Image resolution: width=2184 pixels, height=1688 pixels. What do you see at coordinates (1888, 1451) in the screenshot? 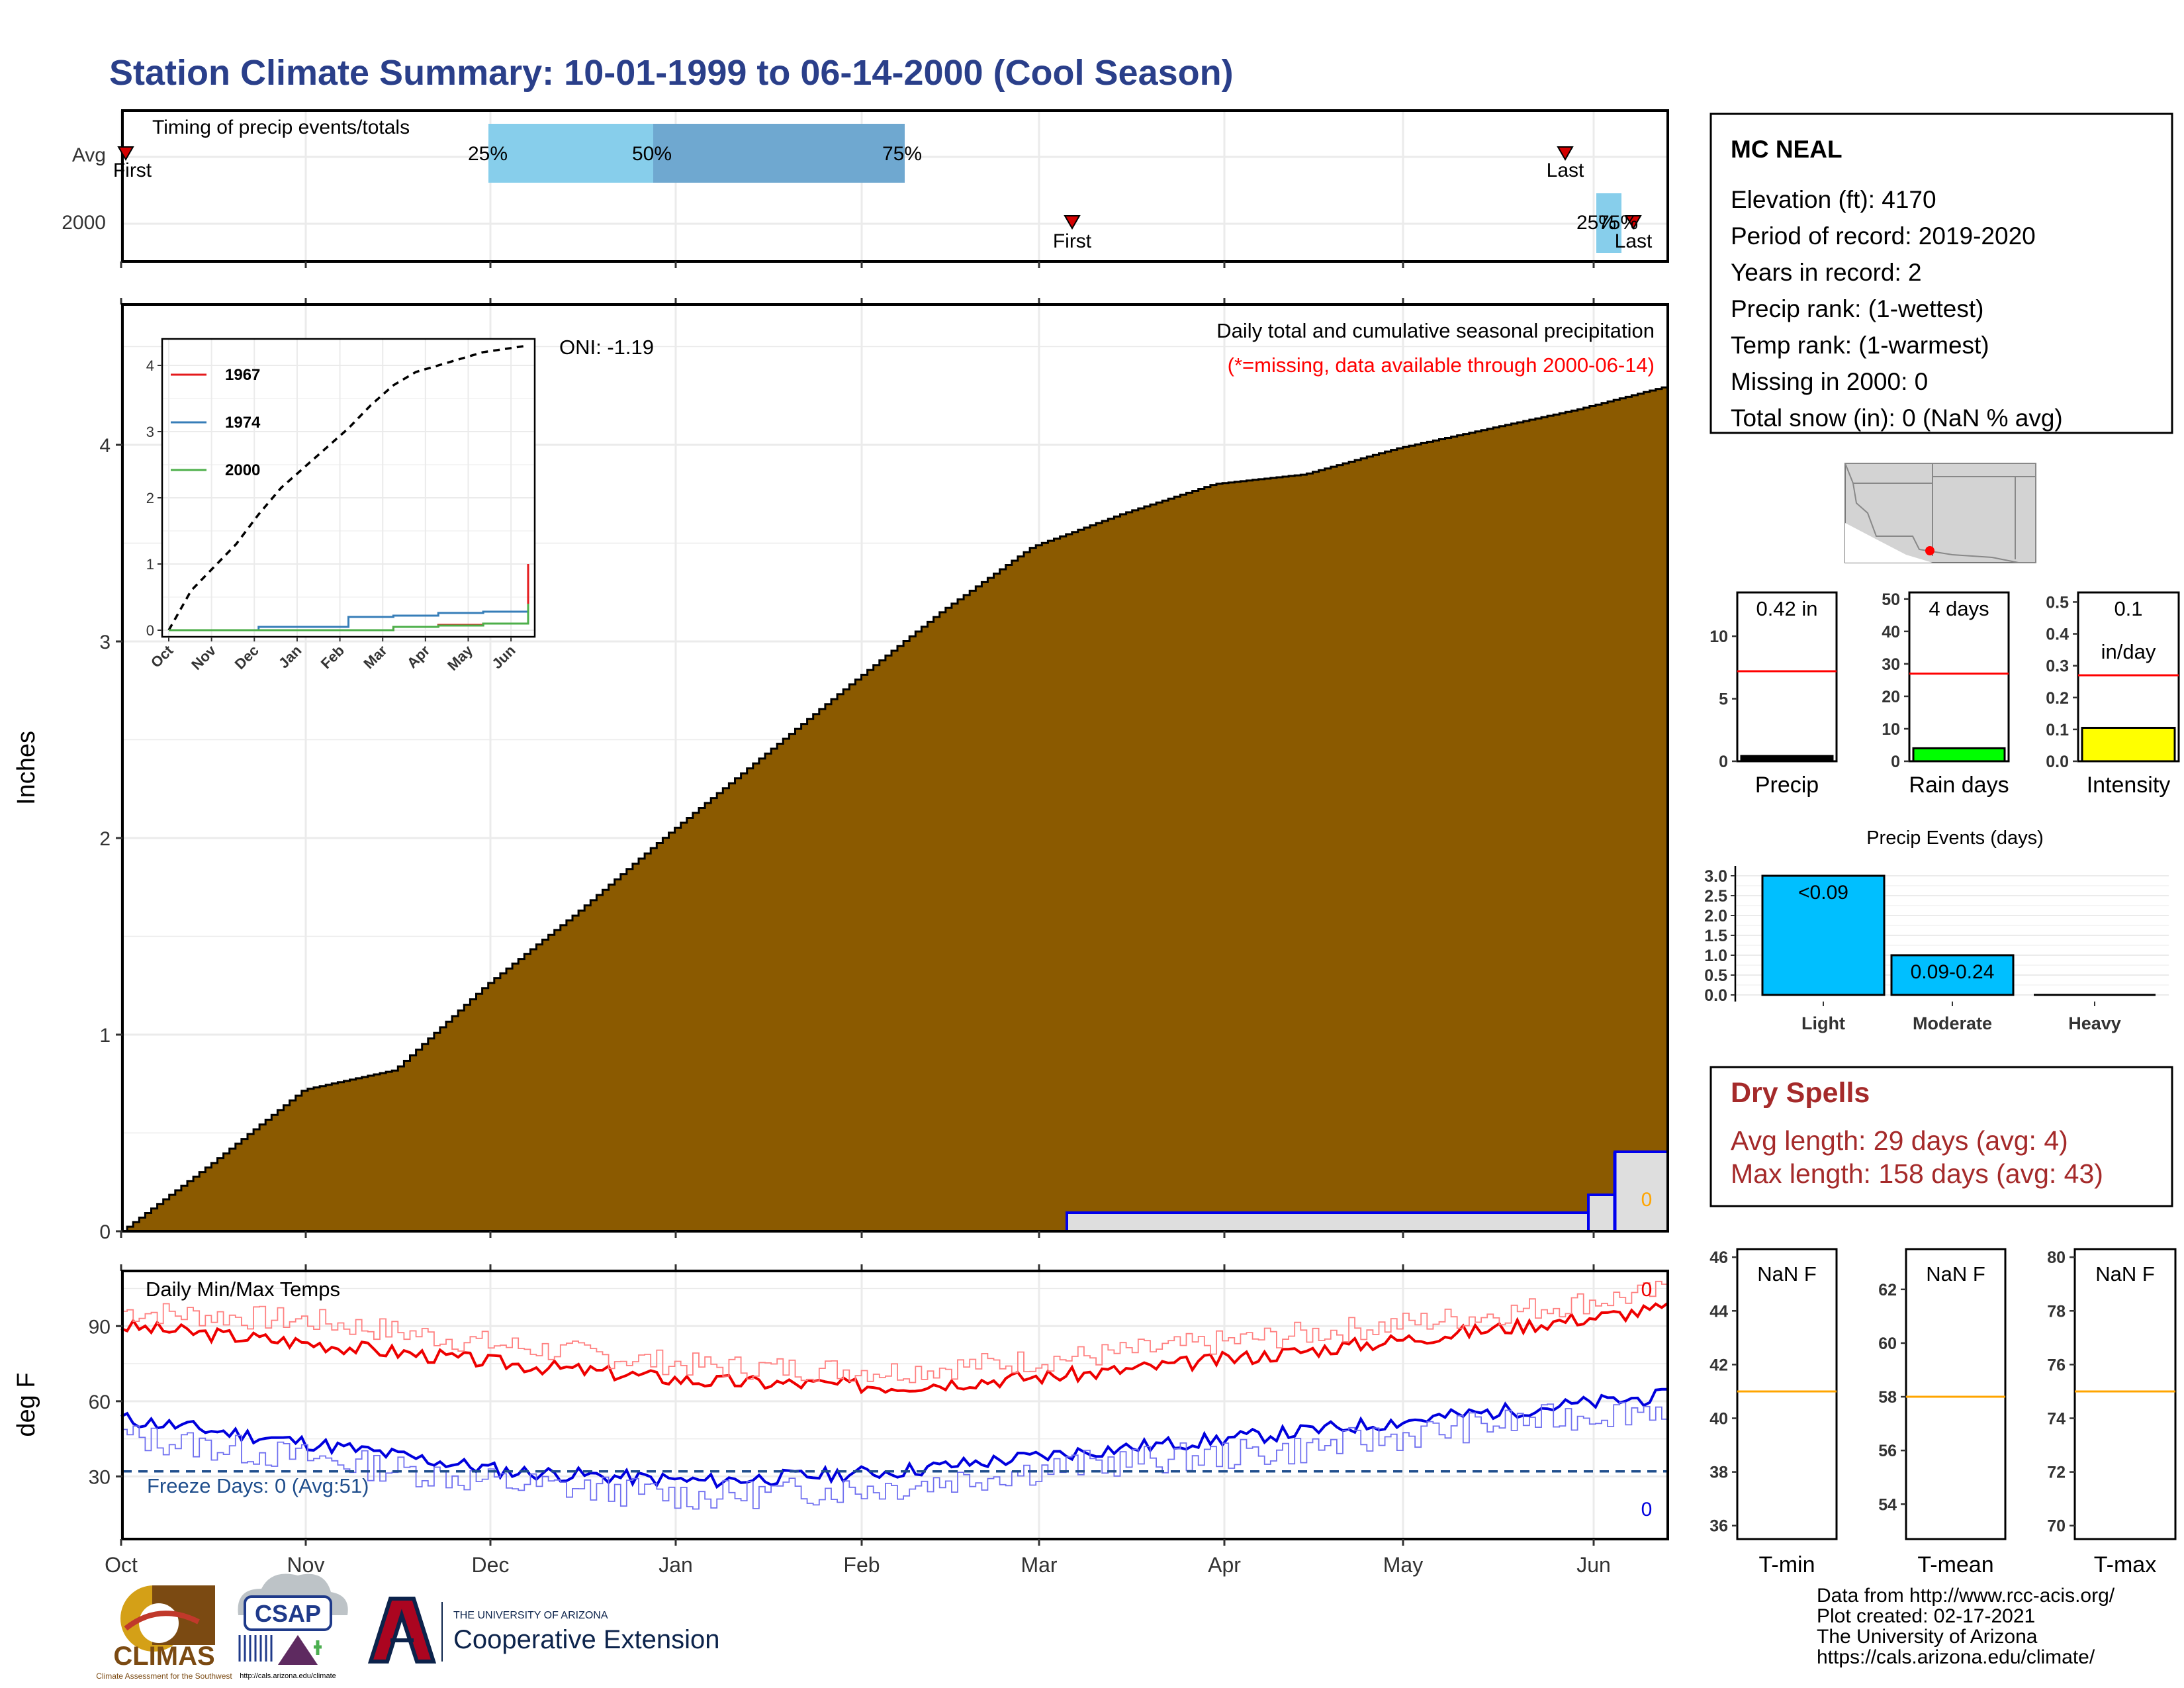
I see `temp-bar-y-tick-label: 56` at bounding box center [1888, 1451].